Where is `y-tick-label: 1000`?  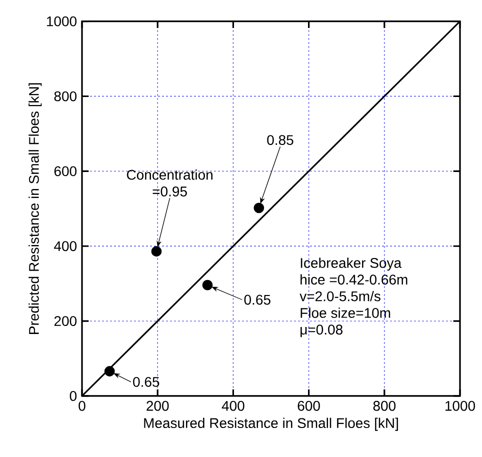 y-tick-label: 1000 is located at coordinates (61, 21).